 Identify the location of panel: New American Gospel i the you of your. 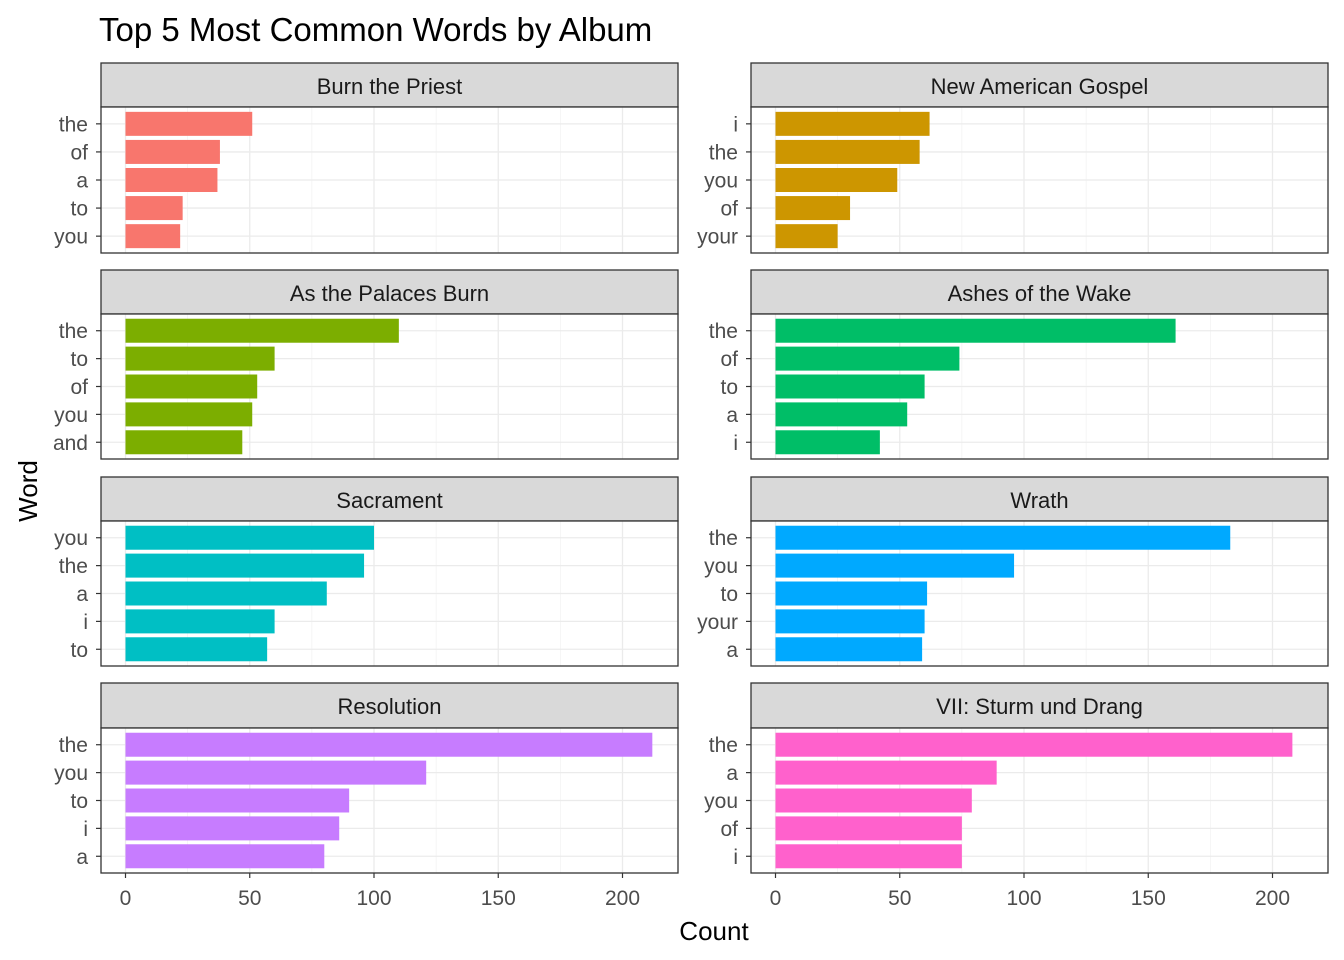
(1013, 158).